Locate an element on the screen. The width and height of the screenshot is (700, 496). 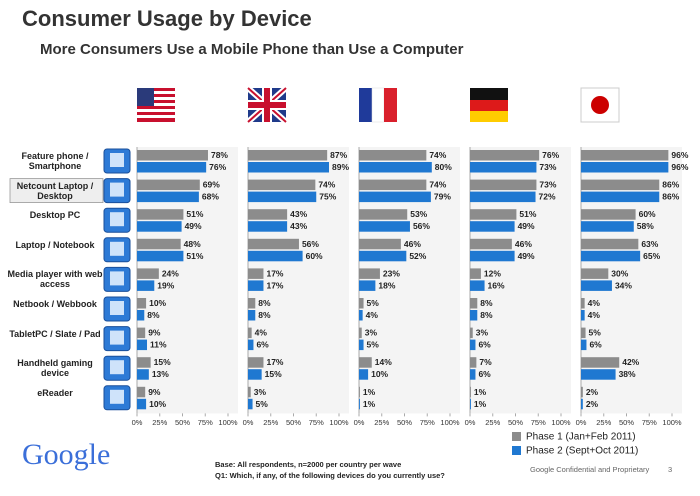
value-label: 65% is located at coordinates (651, 256).